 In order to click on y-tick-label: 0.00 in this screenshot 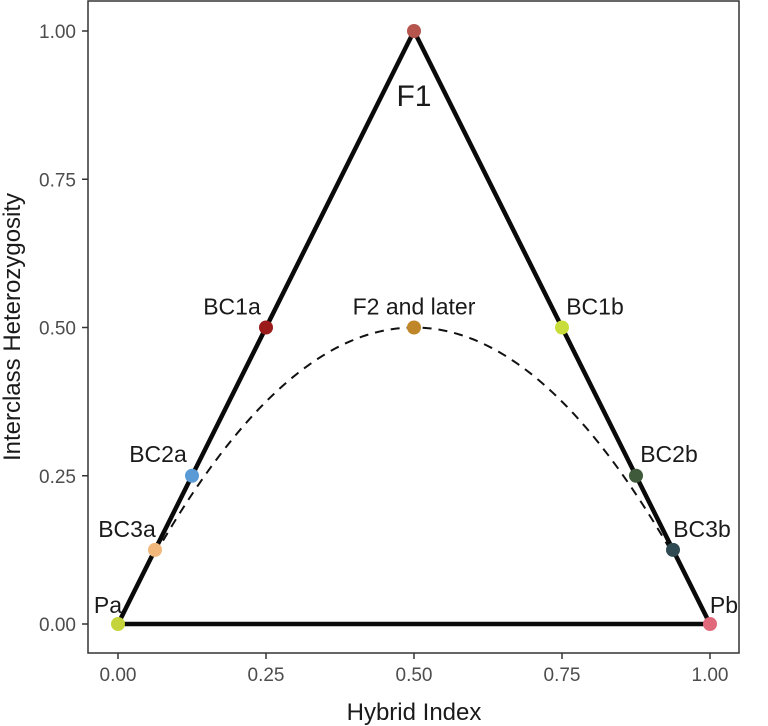, I will do `click(57, 625)`.